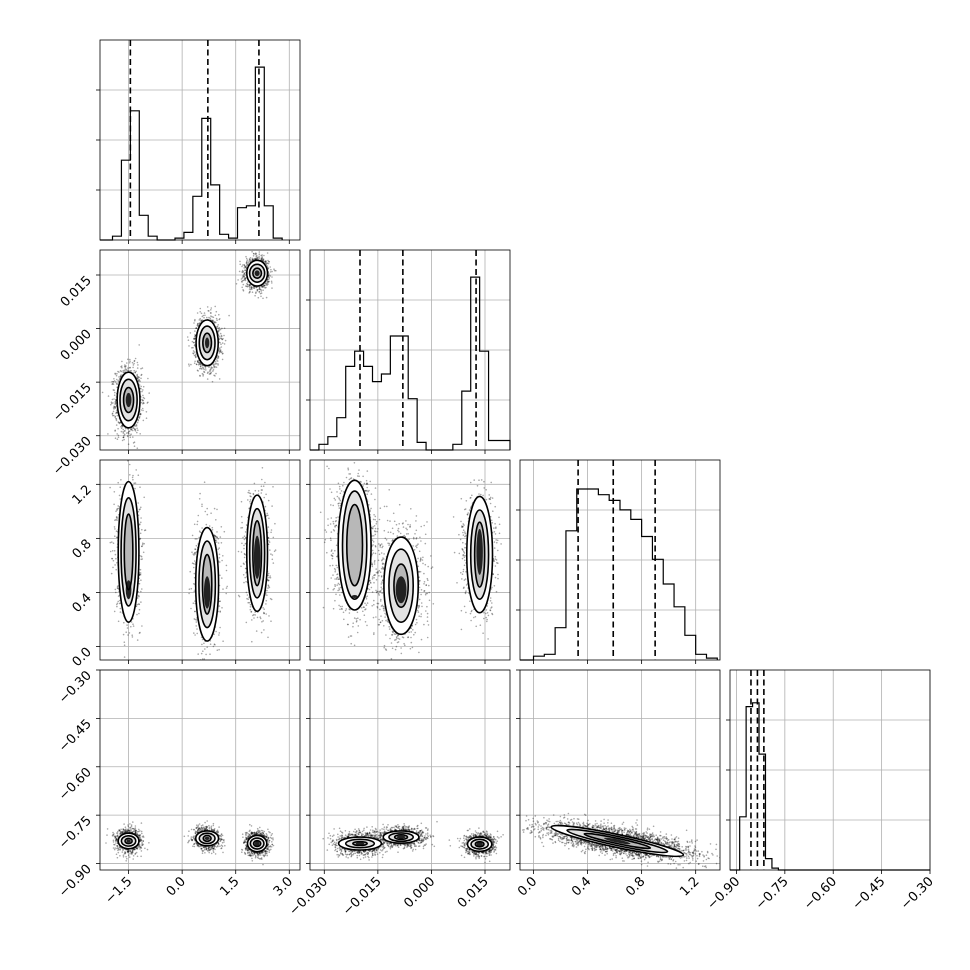 The width and height of the screenshot is (970, 970). I want to click on histogram-panel-p4: −0.90 −0.75 −0.60 −0.45 −0.30, so click(820, 791).